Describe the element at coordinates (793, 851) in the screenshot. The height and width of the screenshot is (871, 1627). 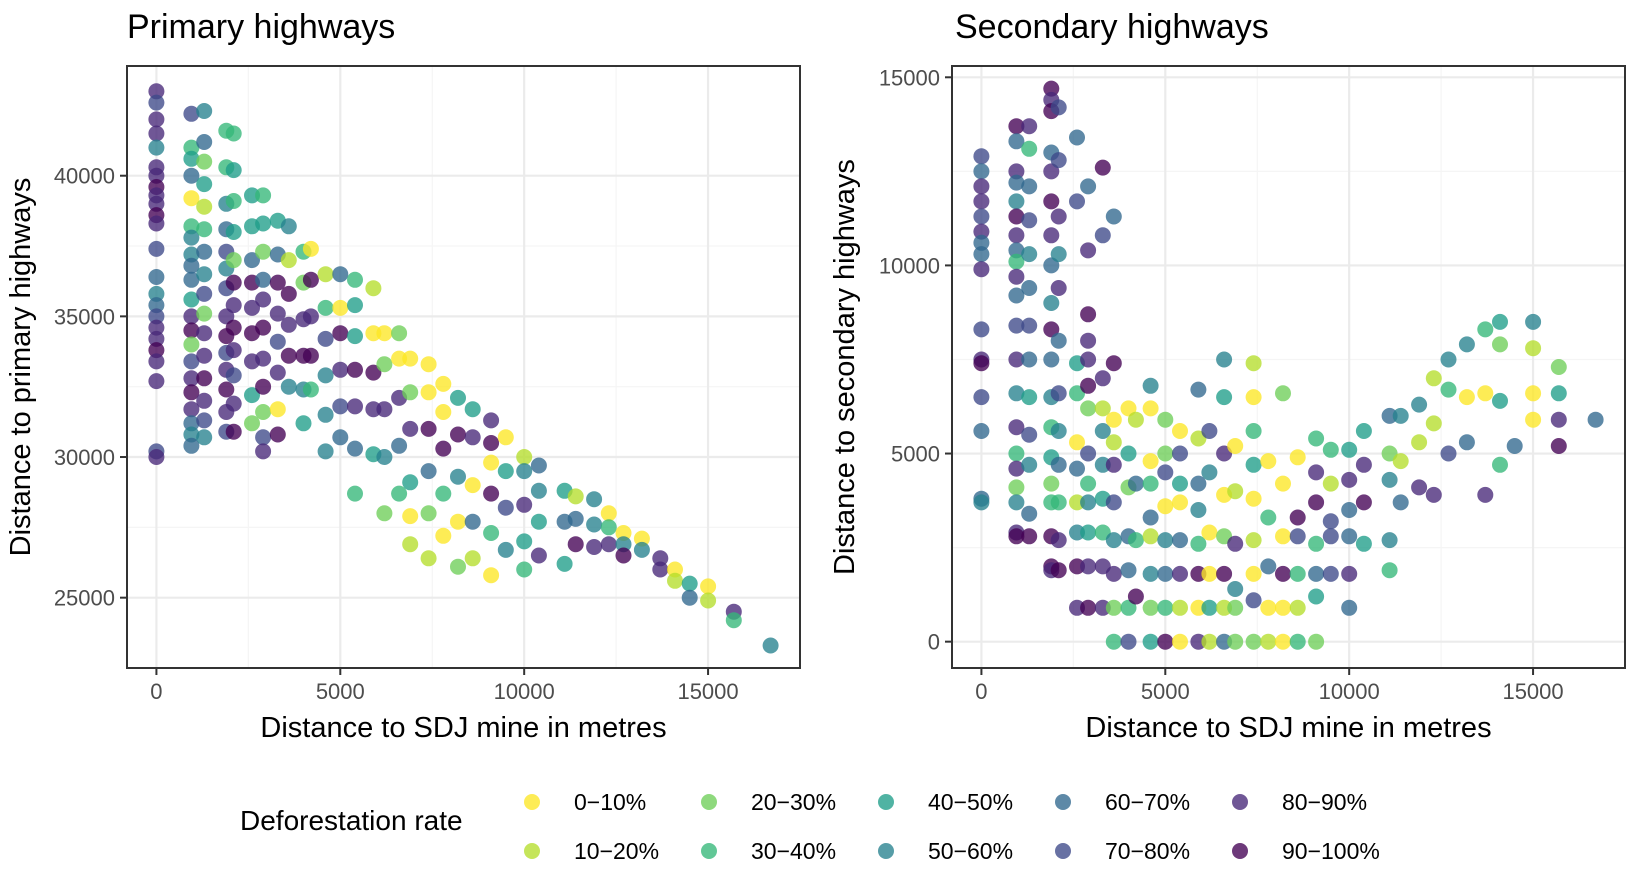
I see `legend-label: 30−40%` at that location.